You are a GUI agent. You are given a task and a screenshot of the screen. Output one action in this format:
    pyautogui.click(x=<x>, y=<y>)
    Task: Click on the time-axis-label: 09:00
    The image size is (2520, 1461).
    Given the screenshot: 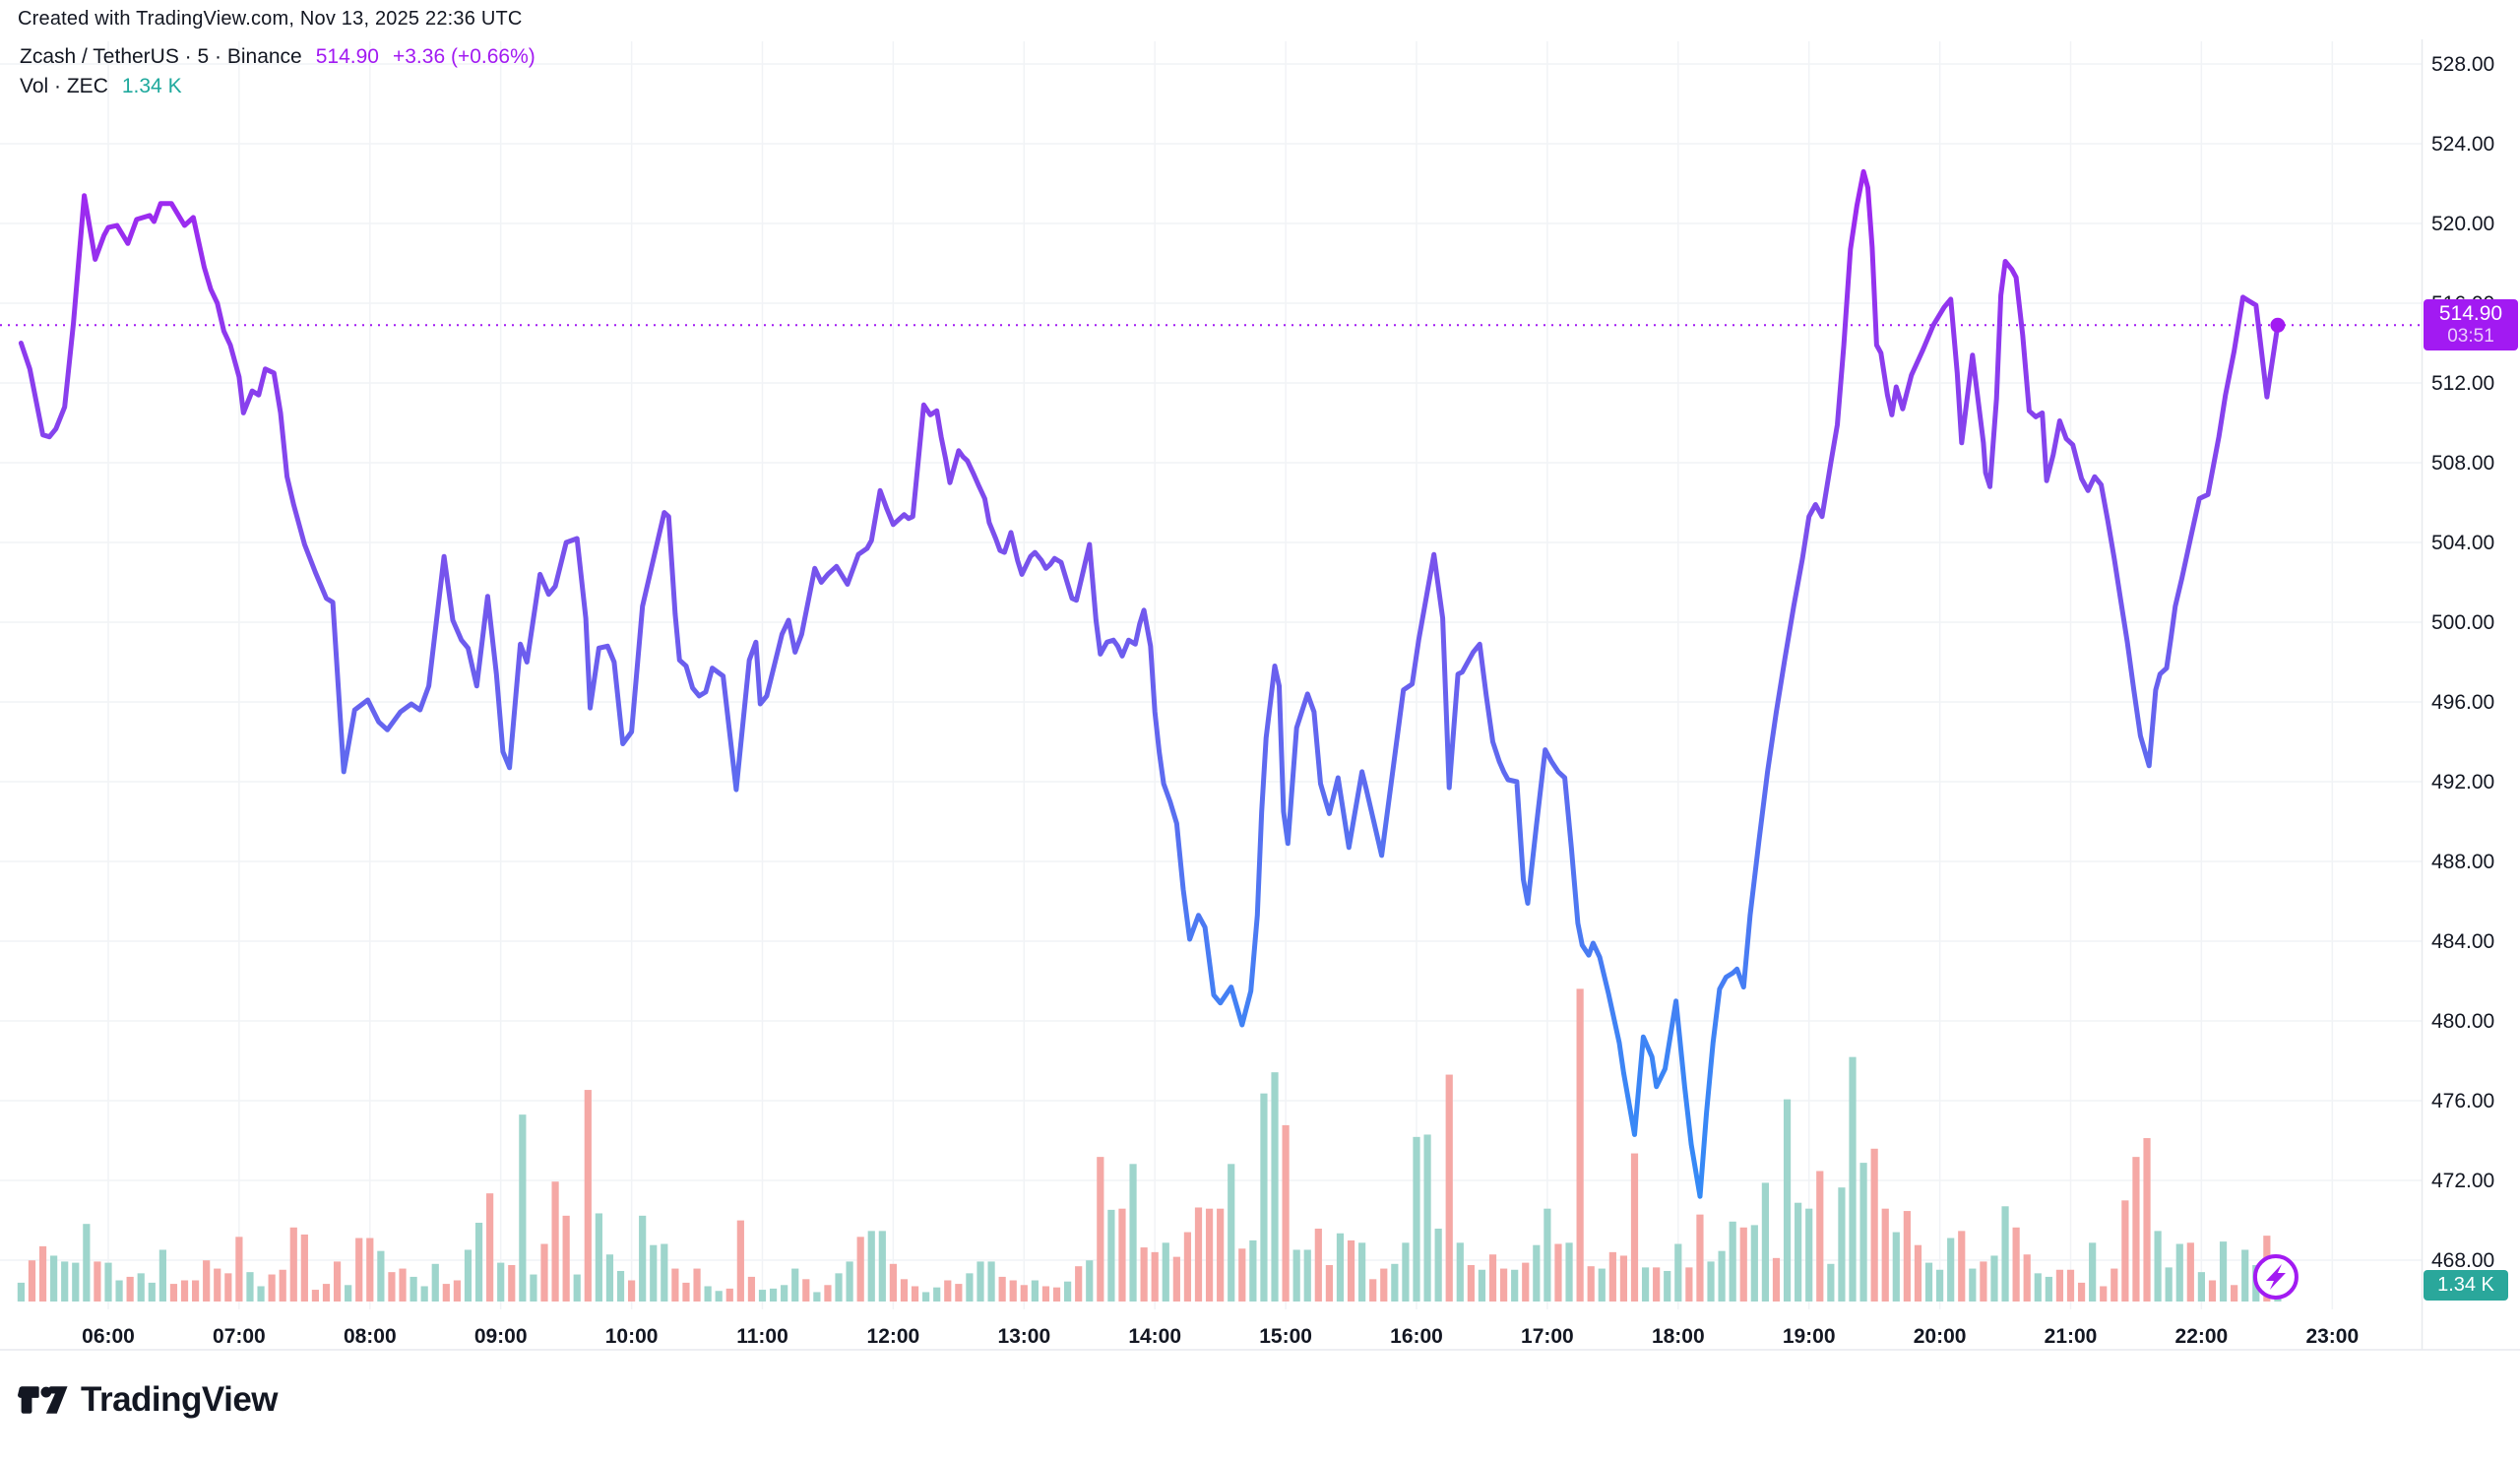 What is the action you would take?
    pyautogui.click(x=501, y=1336)
    